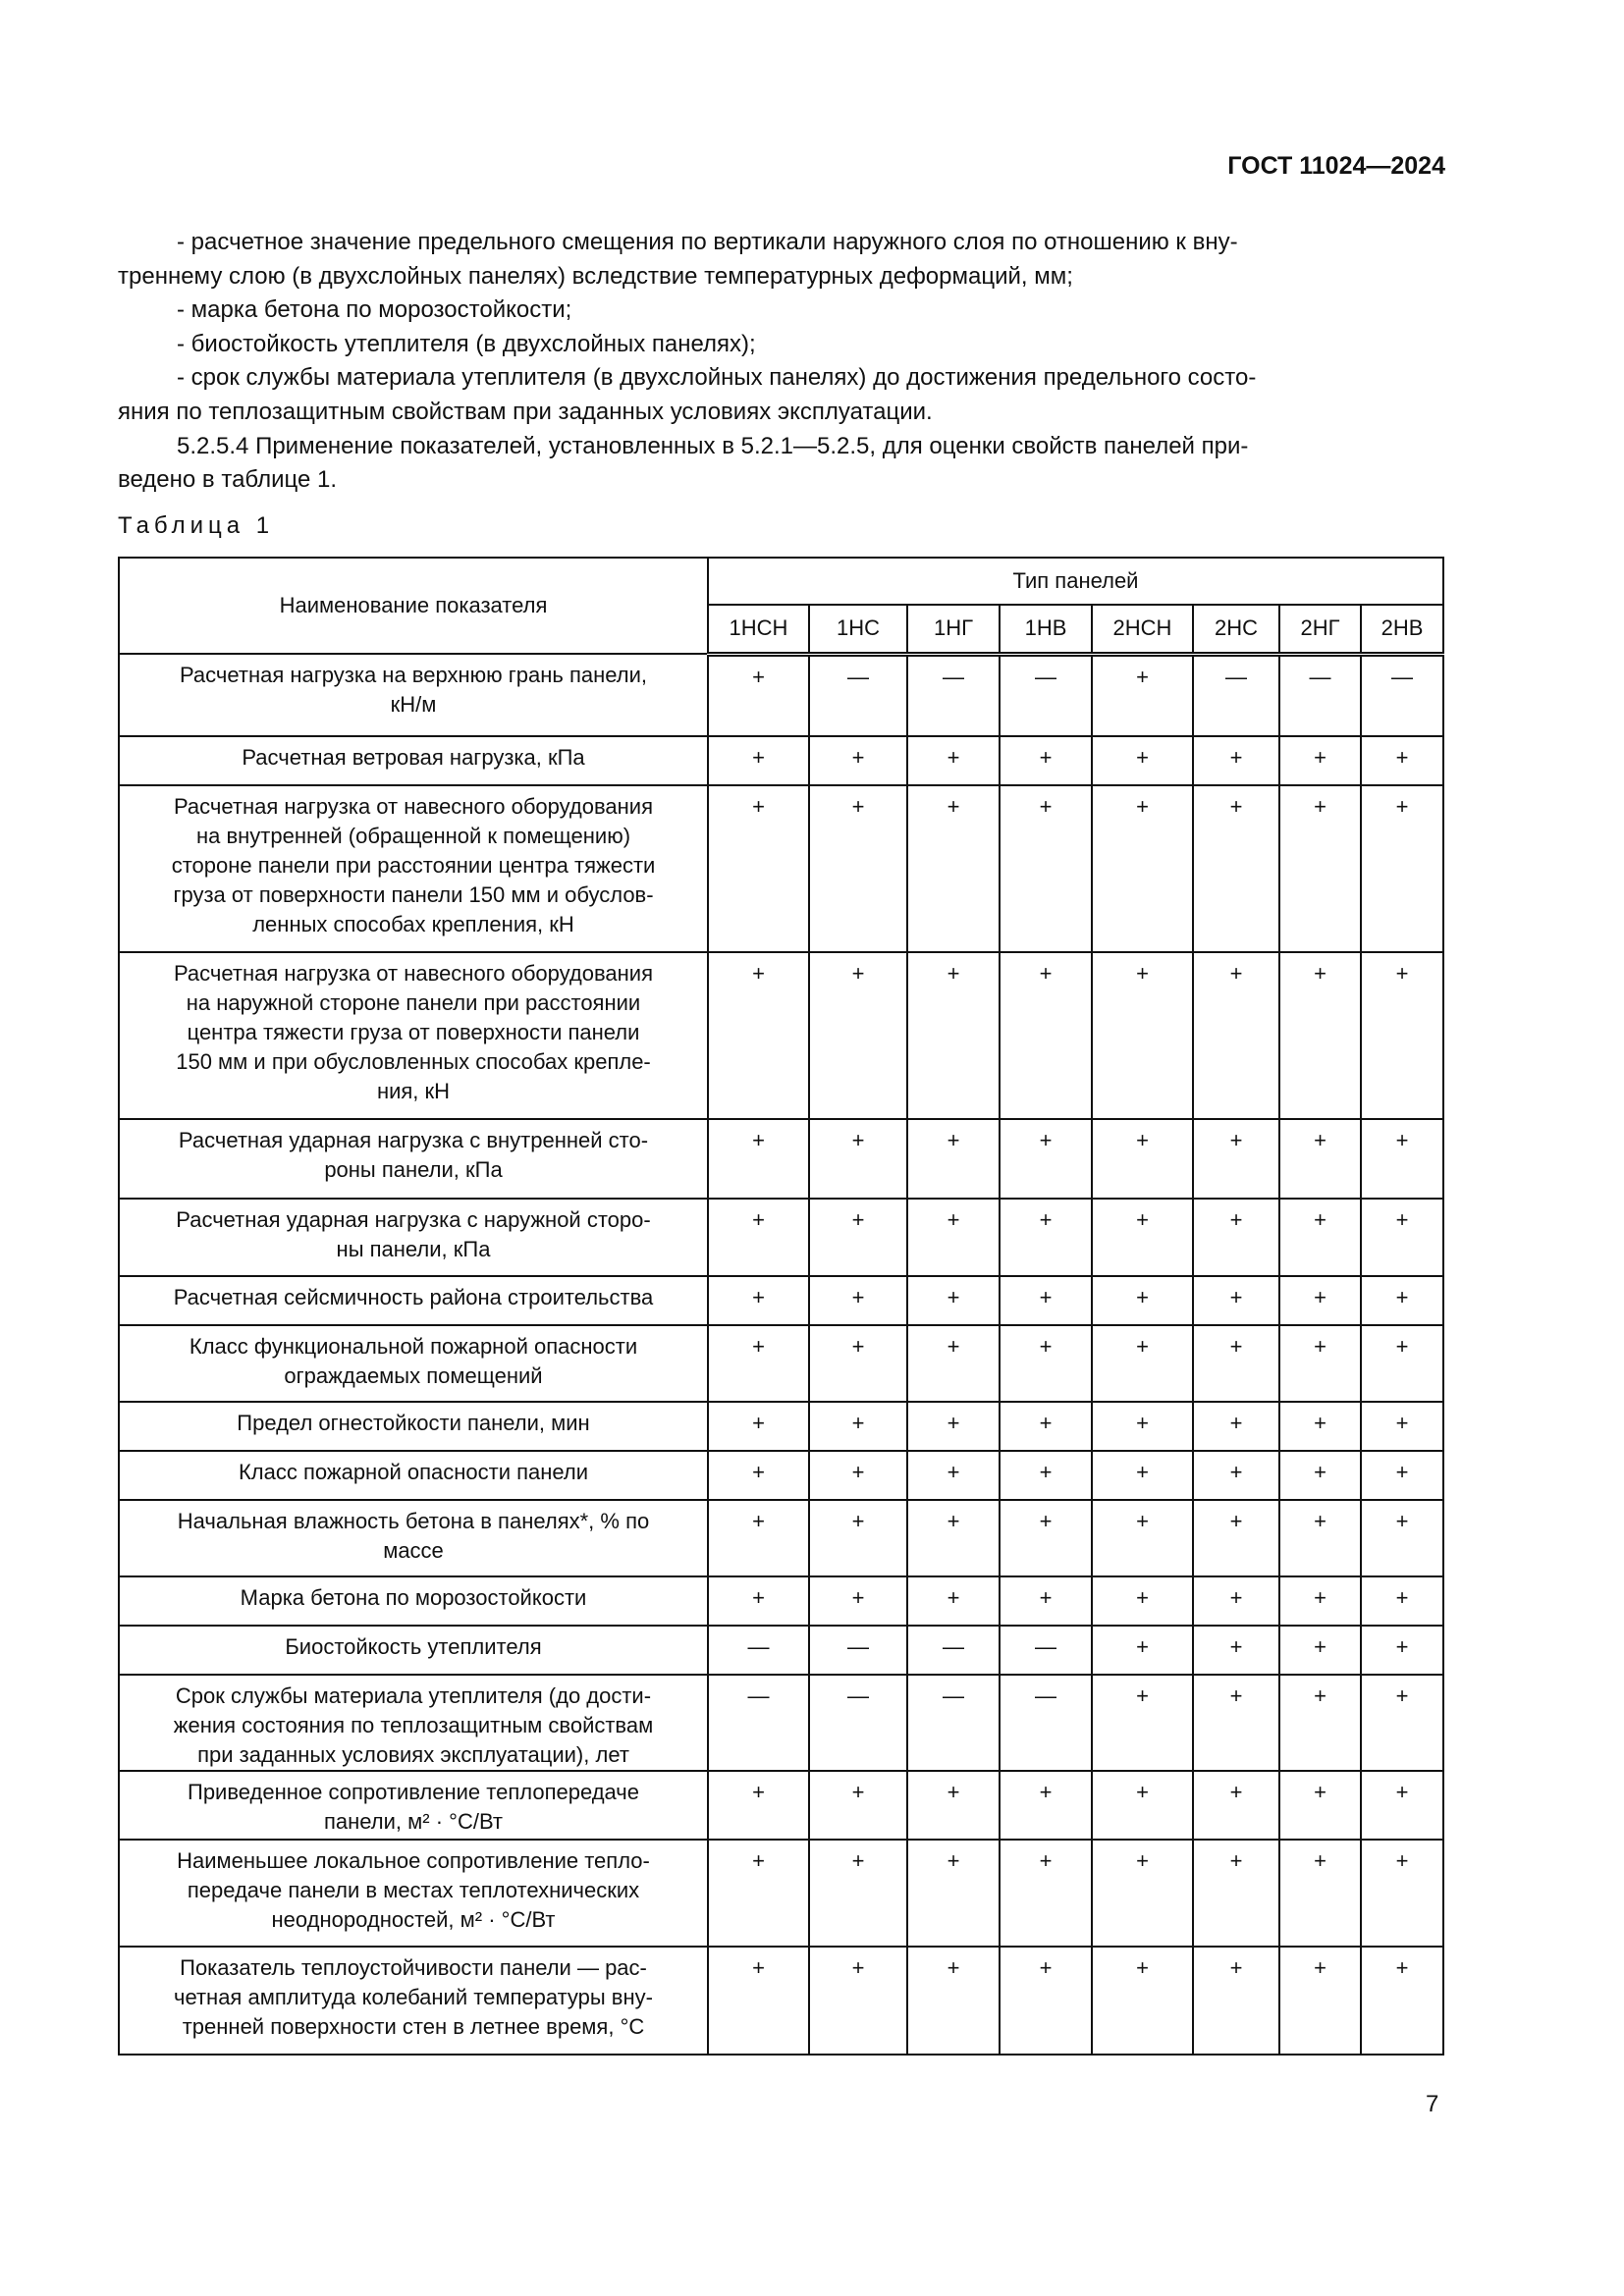  I want to click on page-number: 7, so click(1432, 2104).